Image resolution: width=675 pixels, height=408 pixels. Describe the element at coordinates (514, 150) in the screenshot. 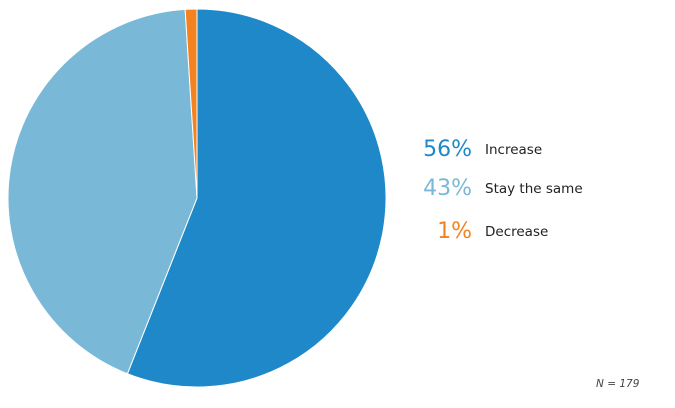

I see `legend-label-increase: Increase` at that location.